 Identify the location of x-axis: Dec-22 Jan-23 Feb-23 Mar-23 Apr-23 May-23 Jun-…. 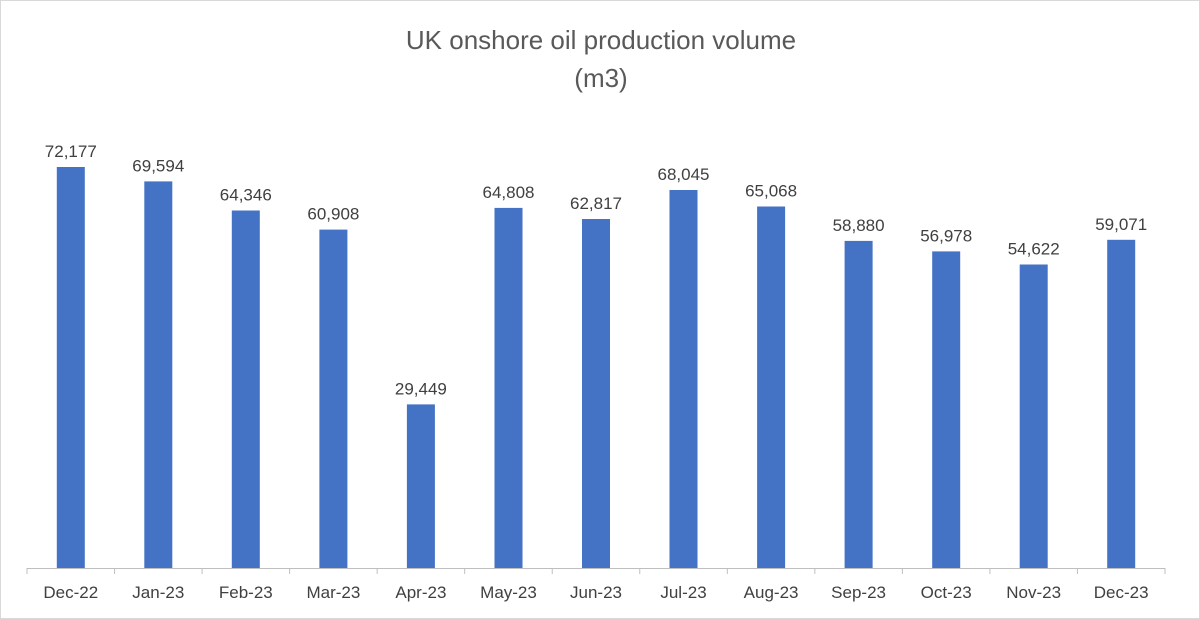
(596, 585).